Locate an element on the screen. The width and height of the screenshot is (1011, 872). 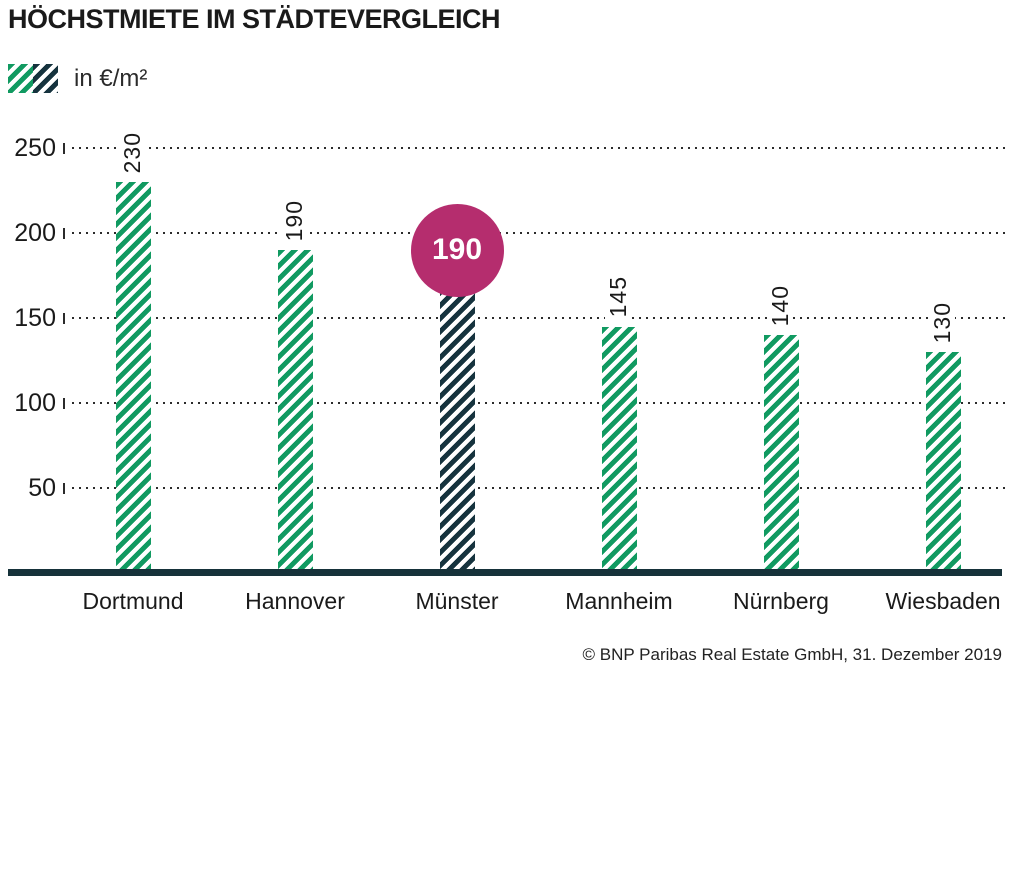
legend-unit-label: in €/m² is located at coordinates (111, 78).